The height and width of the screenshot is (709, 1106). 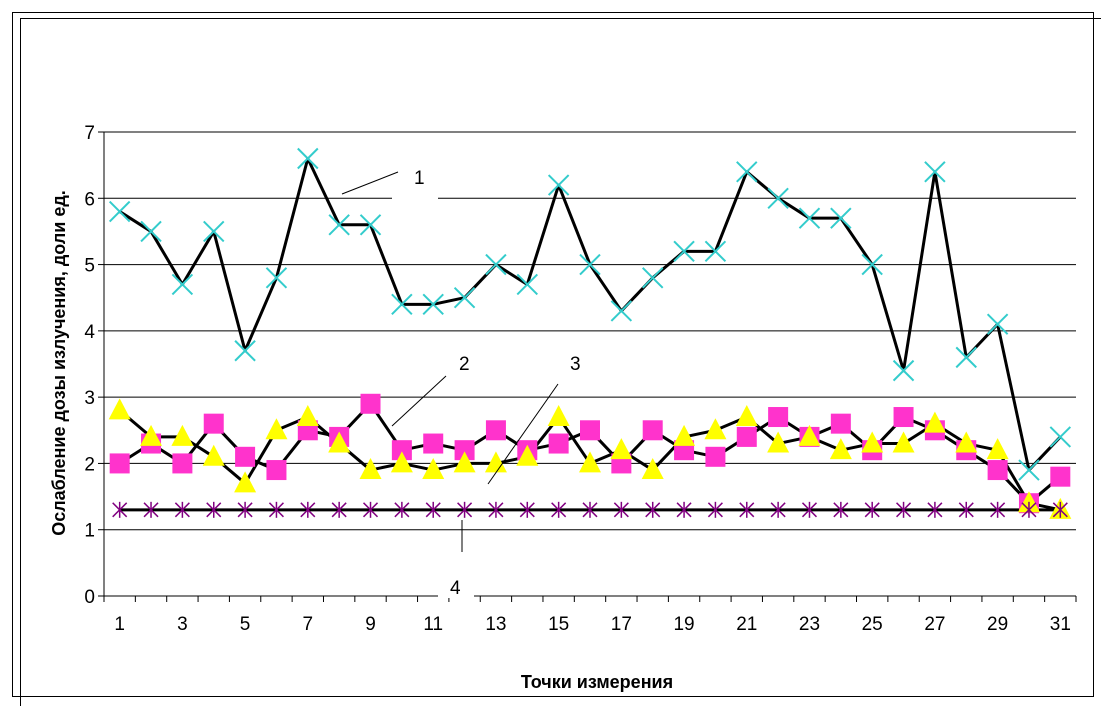 I want to click on x-tick-label: 1, so click(x=119, y=624).